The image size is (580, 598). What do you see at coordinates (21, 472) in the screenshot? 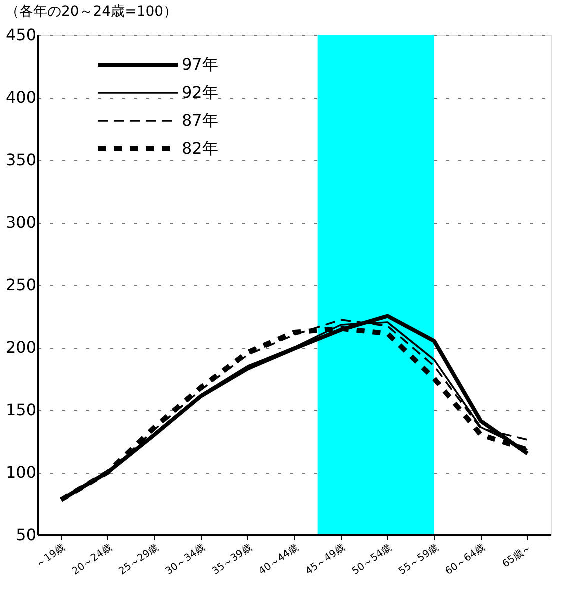
I see `y-tick-label: 100` at bounding box center [21, 472].